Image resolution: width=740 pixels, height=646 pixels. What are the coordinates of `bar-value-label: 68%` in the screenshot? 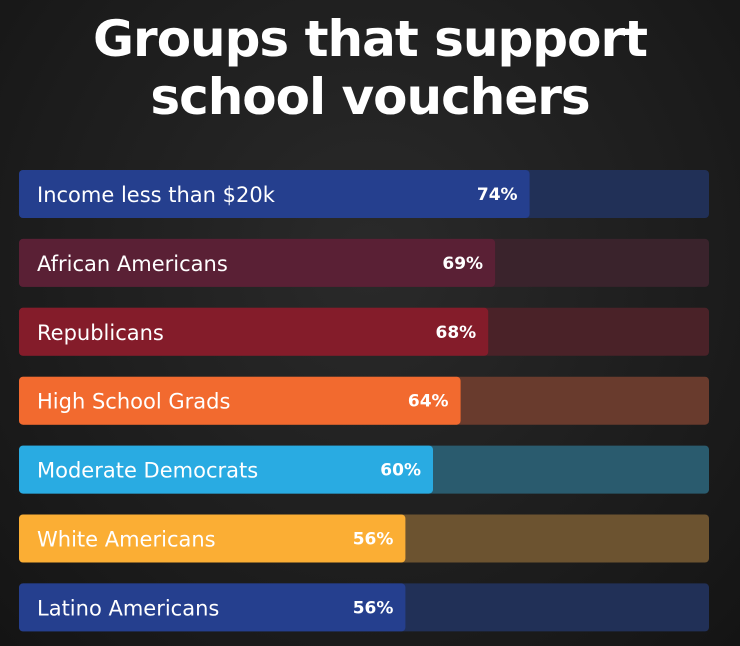 It's located at (455, 333).